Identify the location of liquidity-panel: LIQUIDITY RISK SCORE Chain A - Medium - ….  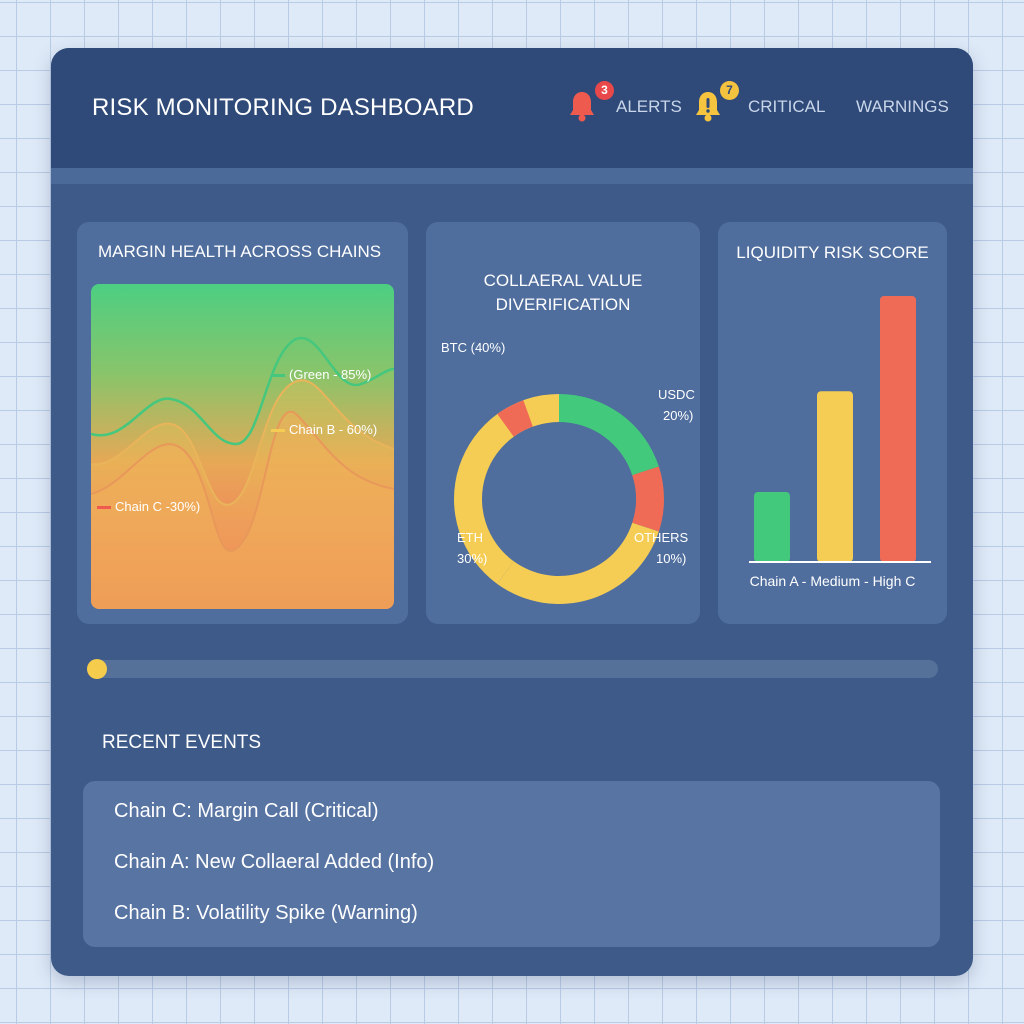
(832, 423).